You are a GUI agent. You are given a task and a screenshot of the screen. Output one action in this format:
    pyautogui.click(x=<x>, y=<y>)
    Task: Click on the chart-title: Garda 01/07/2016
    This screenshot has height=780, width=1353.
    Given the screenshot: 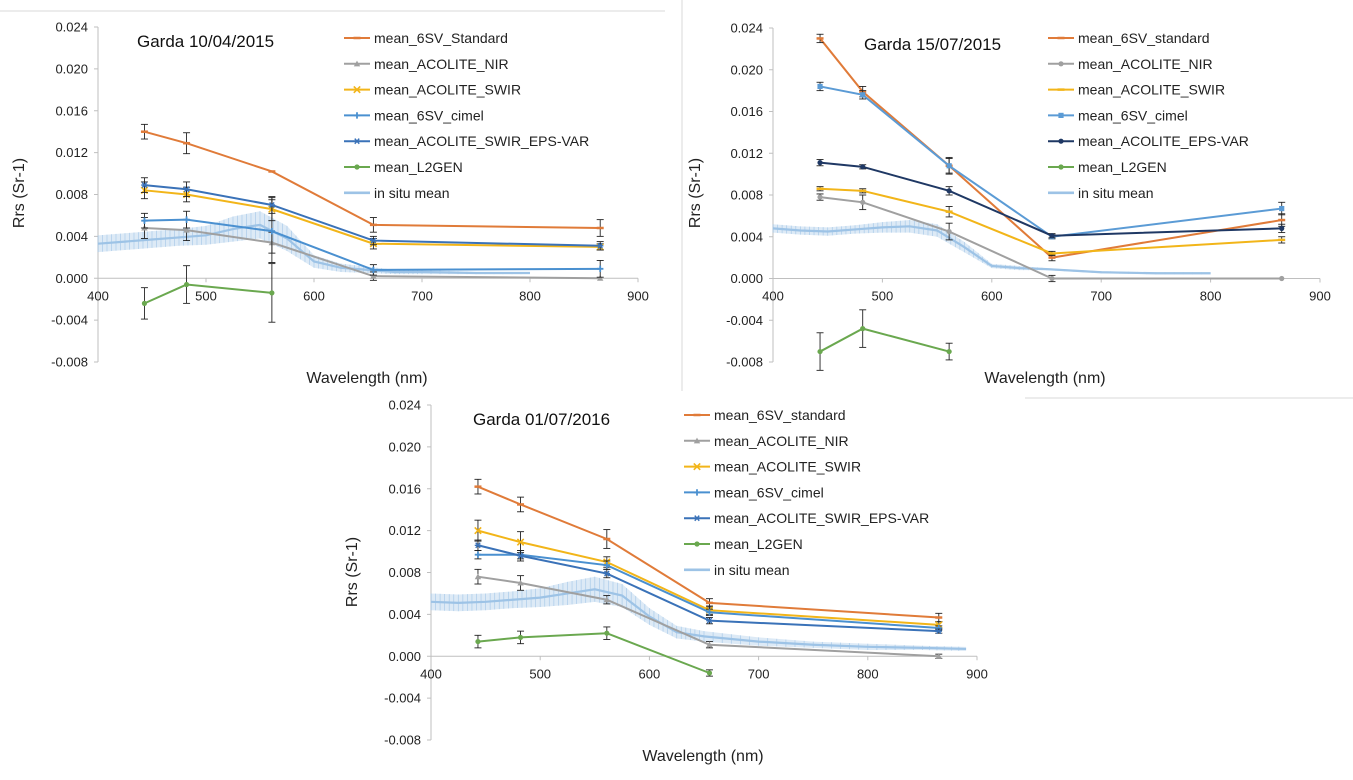 What is the action you would take?
    pyautogui.click(x=541, y=419)
    